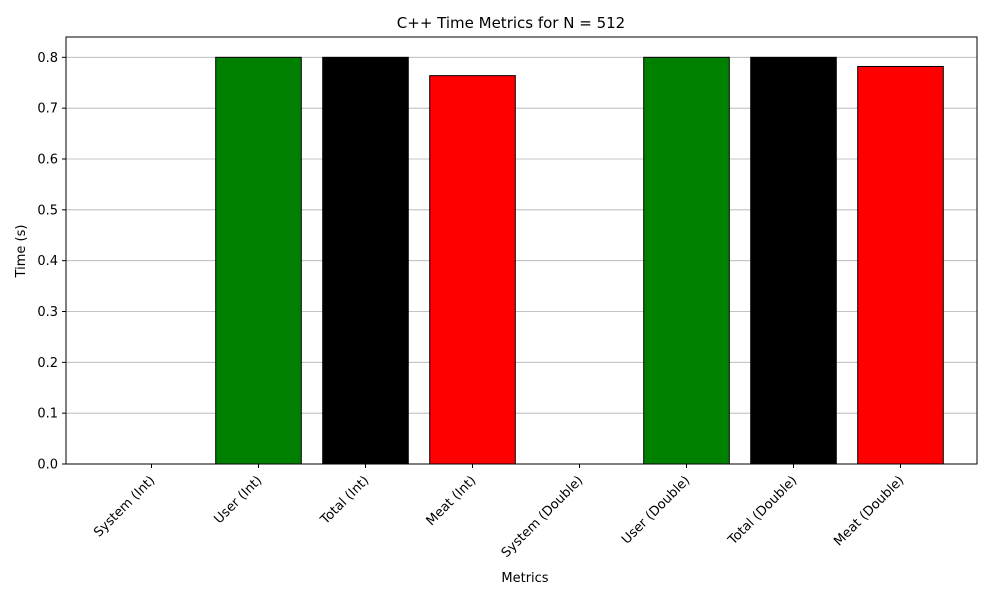  I want to click on y-tick-label: 0.3, so click(47, 312).